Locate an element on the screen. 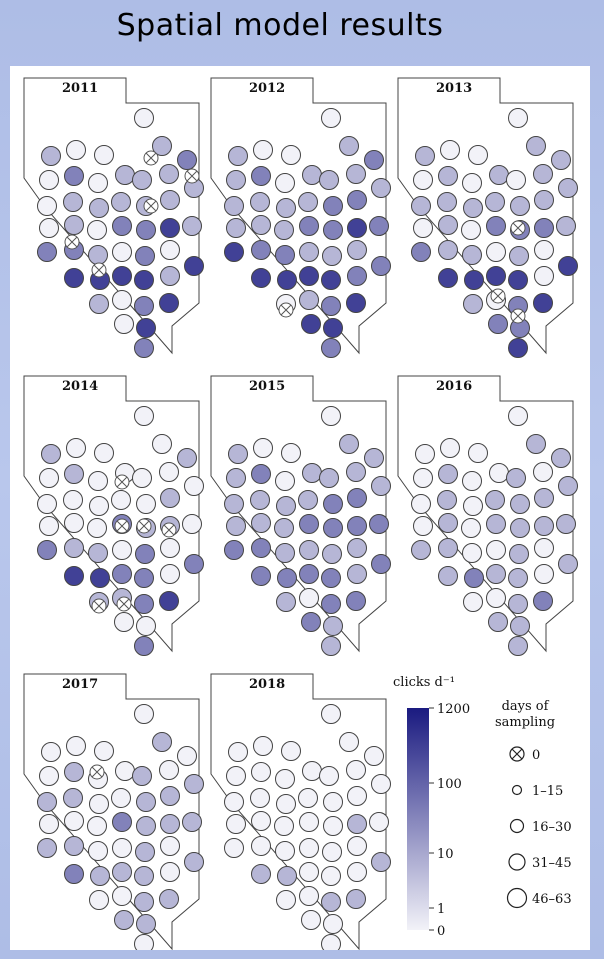  panel-year-label: 2011 is located at coordinates (80, 88).